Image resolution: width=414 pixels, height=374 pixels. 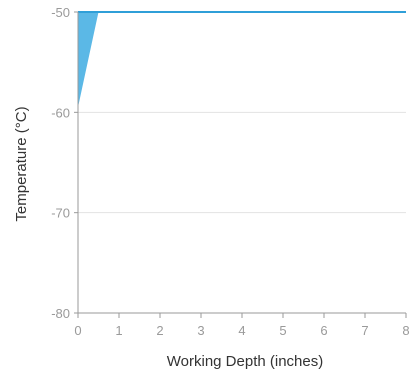 I want to click on x-tick-label: 4, so click(x=241, y=330).